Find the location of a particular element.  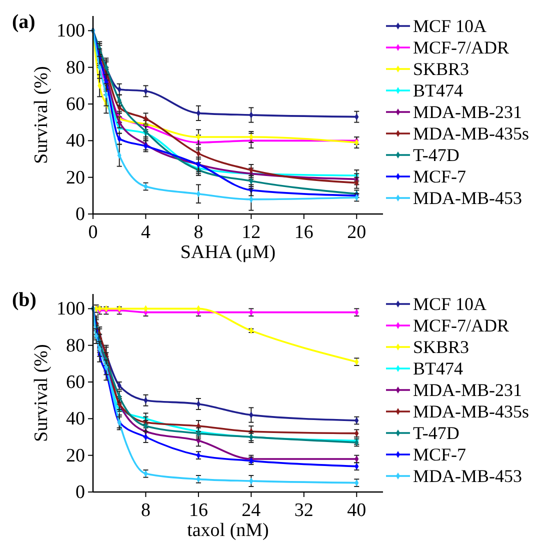

x-tick-label: 32 is located at coordinates (304, 510).